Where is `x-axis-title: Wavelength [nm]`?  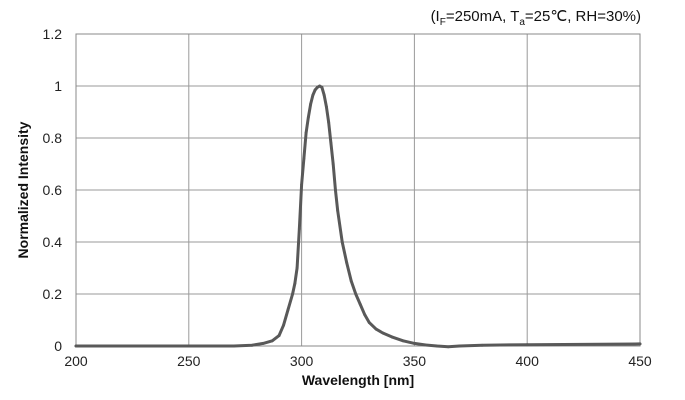 x-axis-title: Wavelength [nm] is located at coordinates (358, 380).